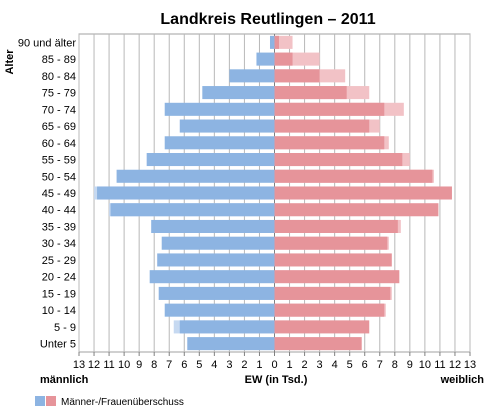  I want to click on legend-swatch-male, so click(40, 401).